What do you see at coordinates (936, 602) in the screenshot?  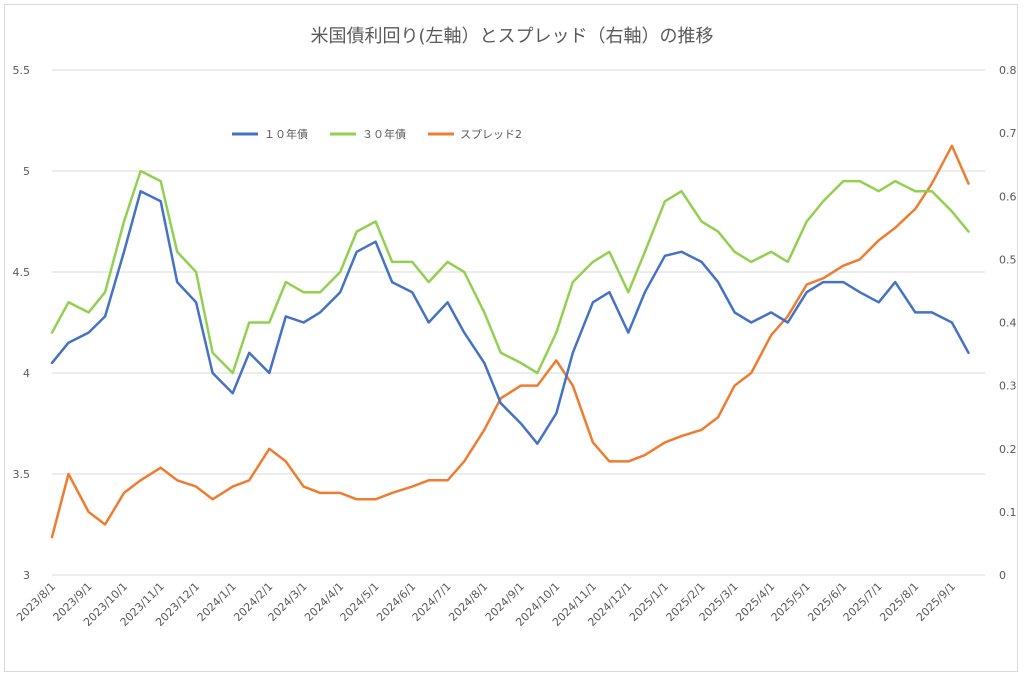 I see `x-tick-label: 2025/9/1` at bounding box center [936, 602].